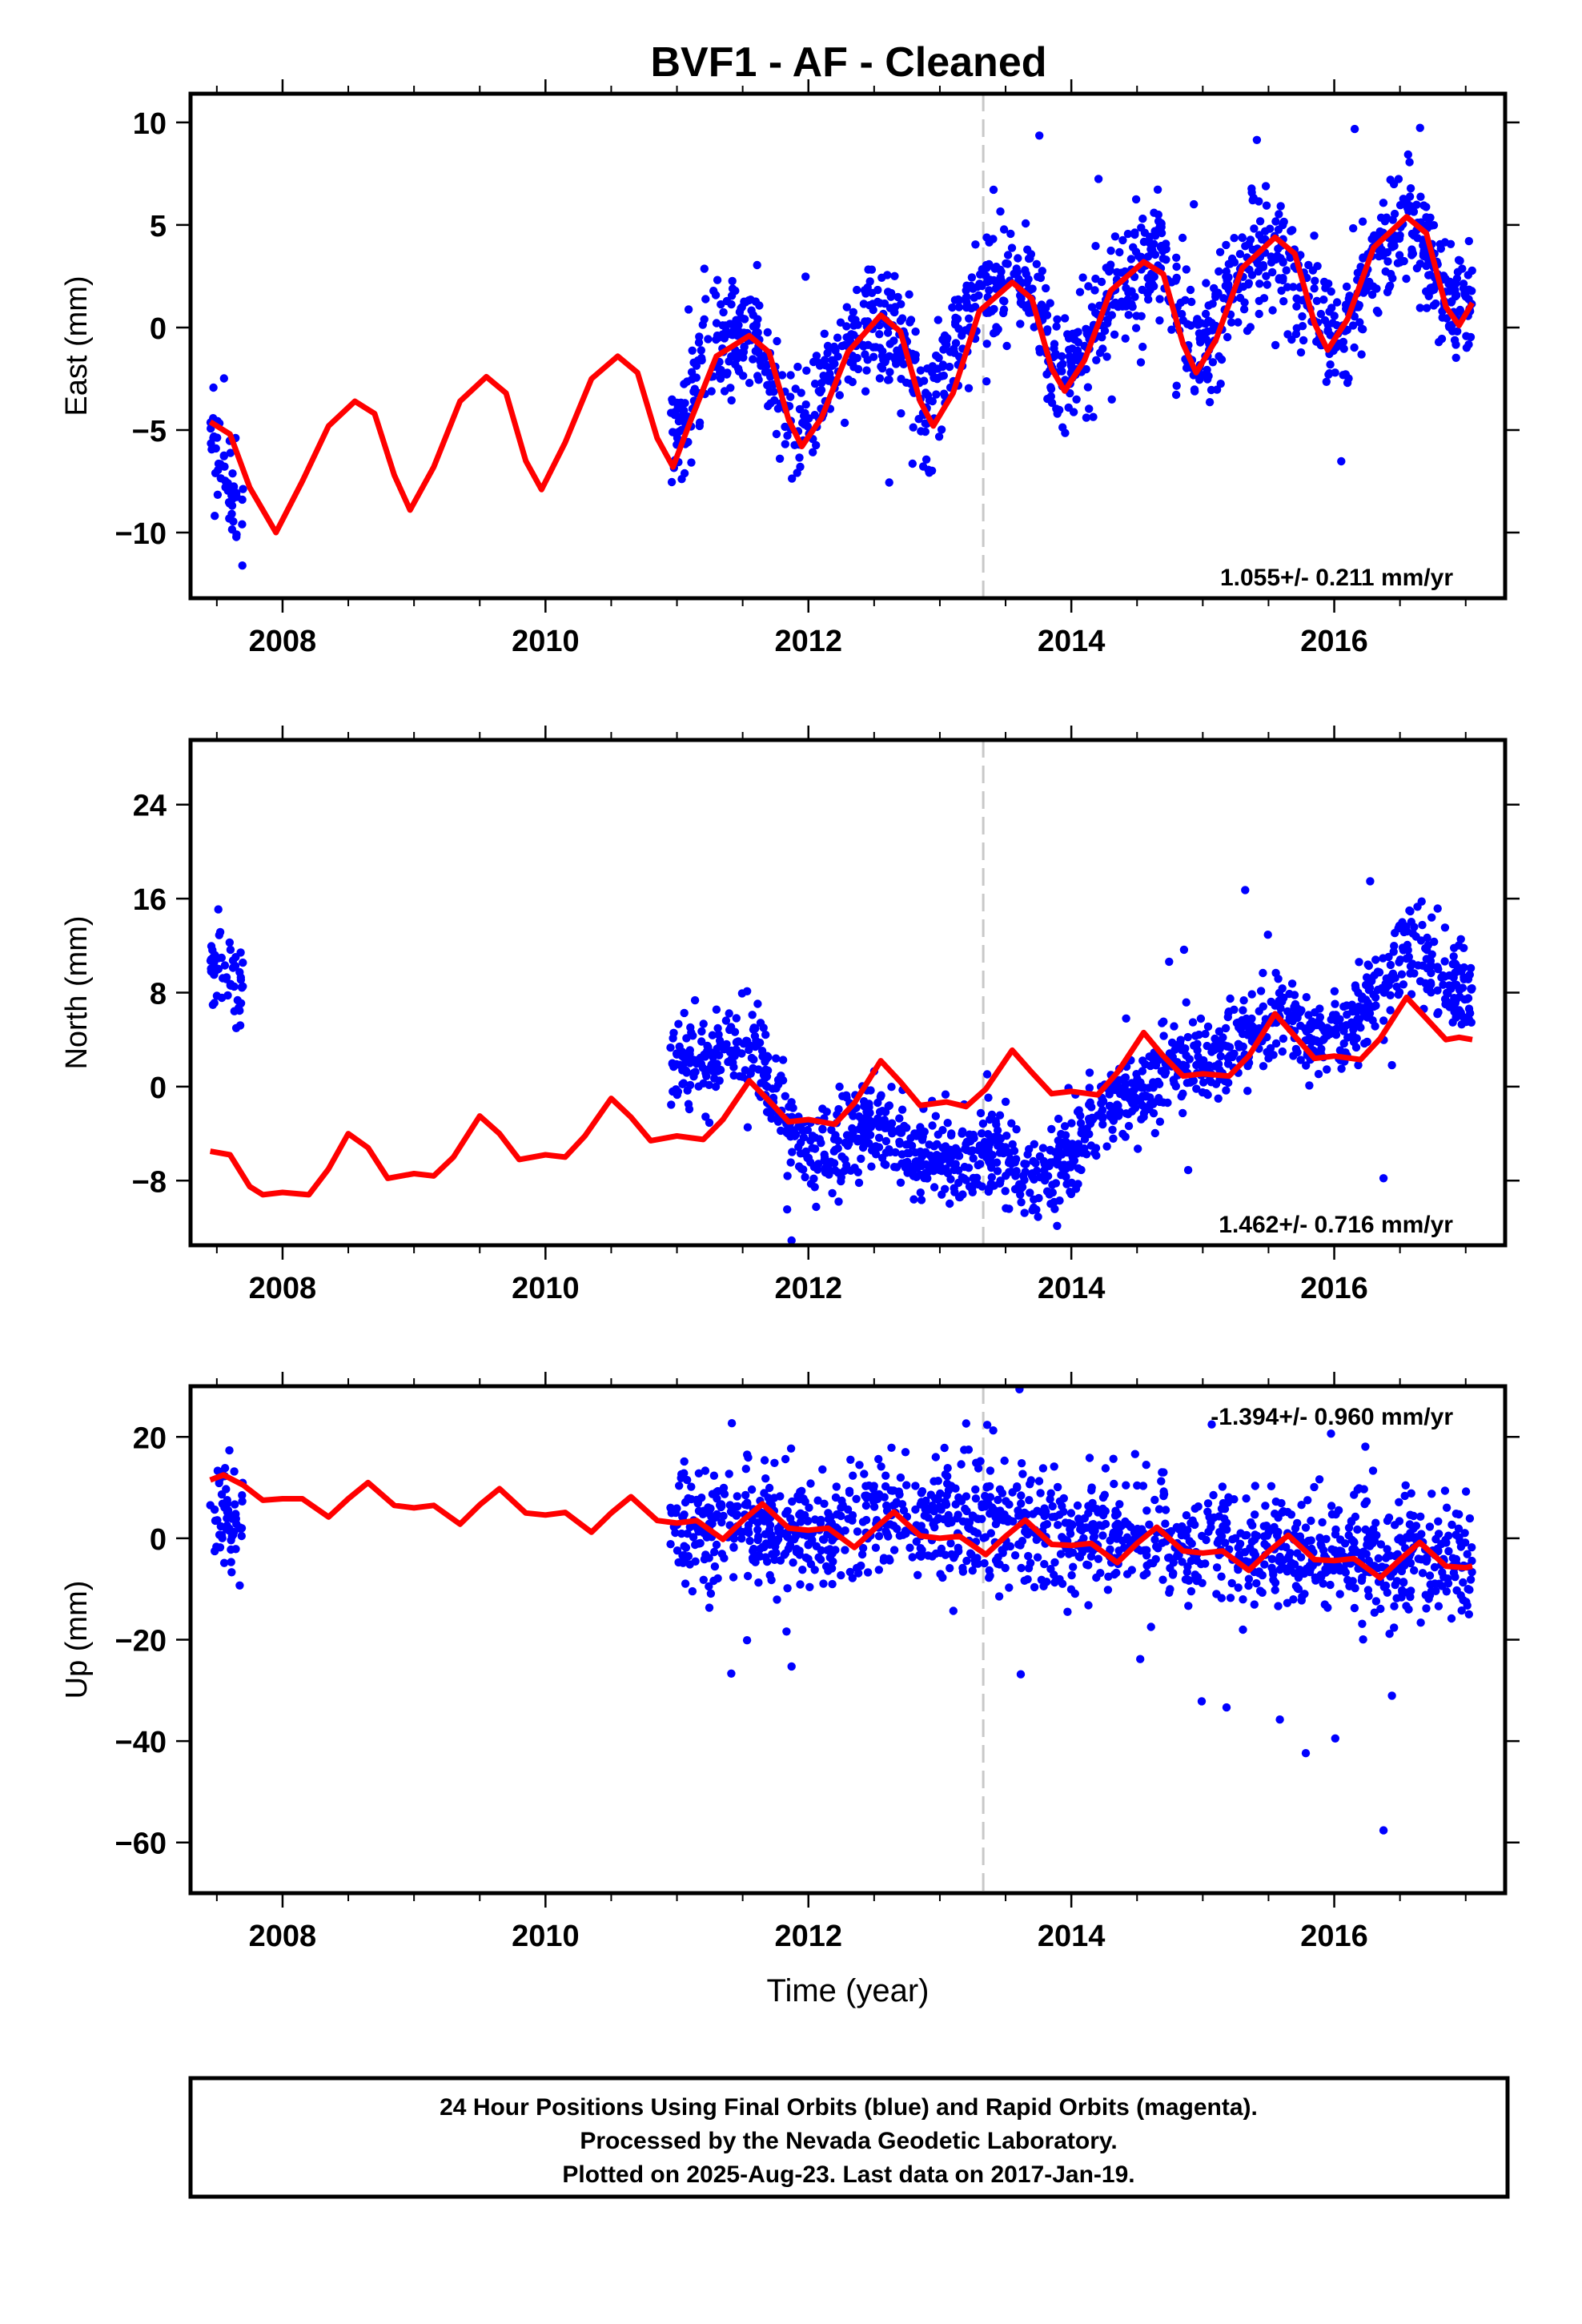  I want to click on y-tick-label: −5, so click(149, 431).